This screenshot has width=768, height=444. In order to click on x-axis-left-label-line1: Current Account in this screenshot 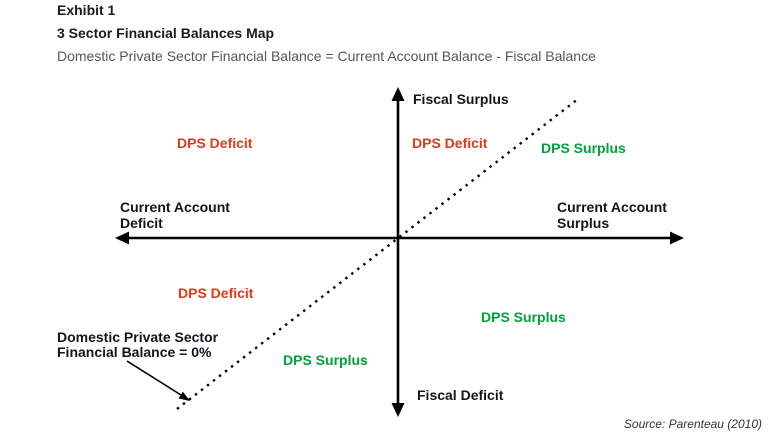, I will do `click(175, 207)`.